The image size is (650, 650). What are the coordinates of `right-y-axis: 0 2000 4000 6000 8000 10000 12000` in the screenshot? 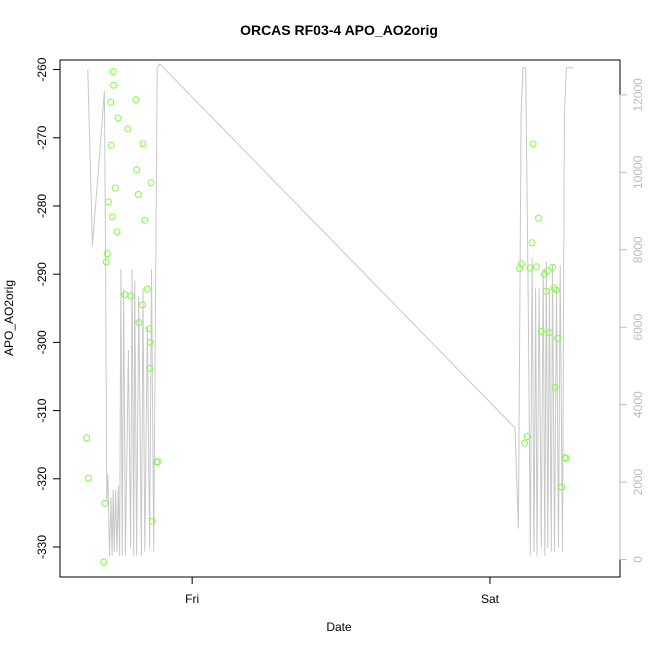 It's located at (632, 320).